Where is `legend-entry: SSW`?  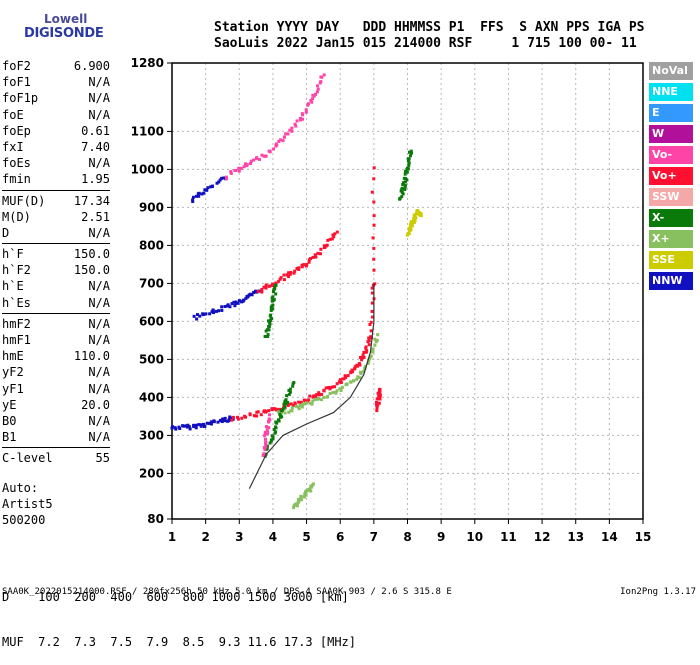
legend-entry: SSW is located at coordinates (671, 197).